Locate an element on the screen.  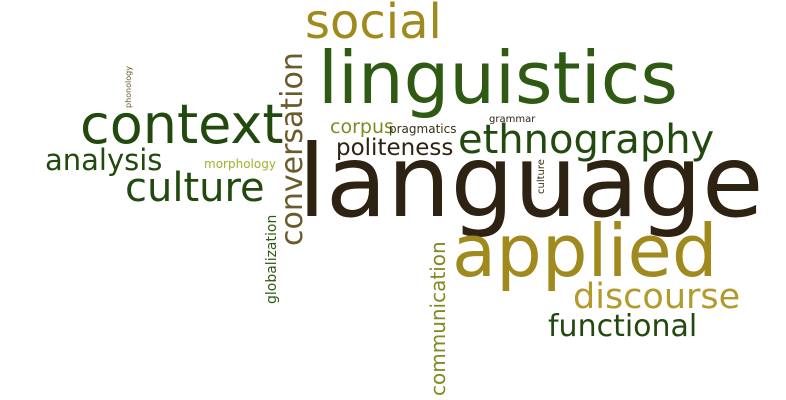
word-social: social is located at coordinates (373, 25).